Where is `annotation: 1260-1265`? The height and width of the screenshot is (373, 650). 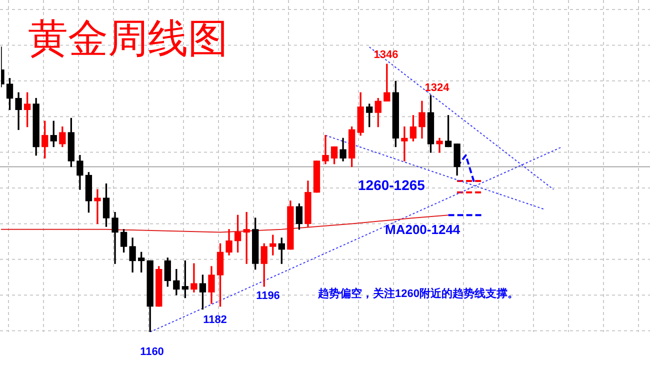 annotation: 1260-1265 is located at coordinates (391, 185).